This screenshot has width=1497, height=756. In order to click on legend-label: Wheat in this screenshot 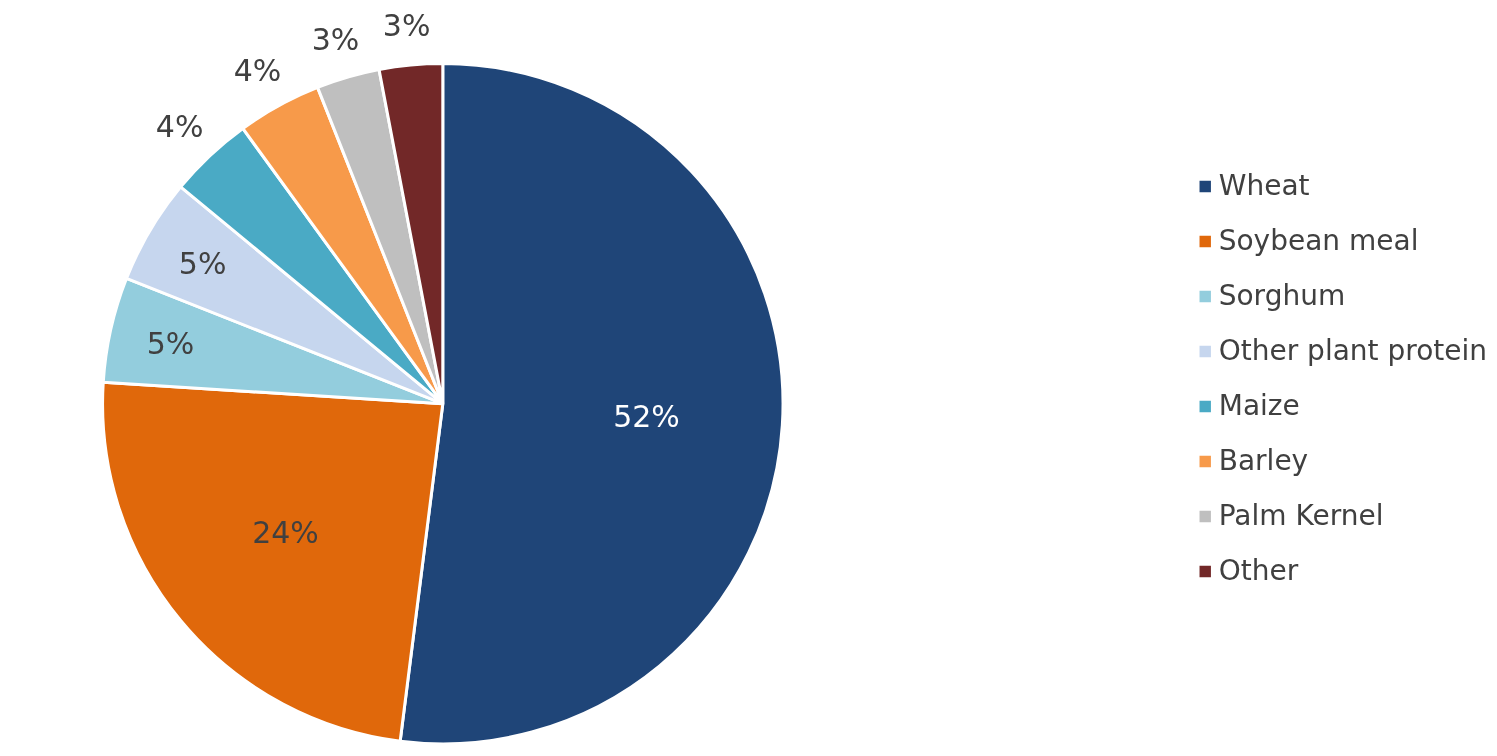, I will do `click(1264, 185)`.